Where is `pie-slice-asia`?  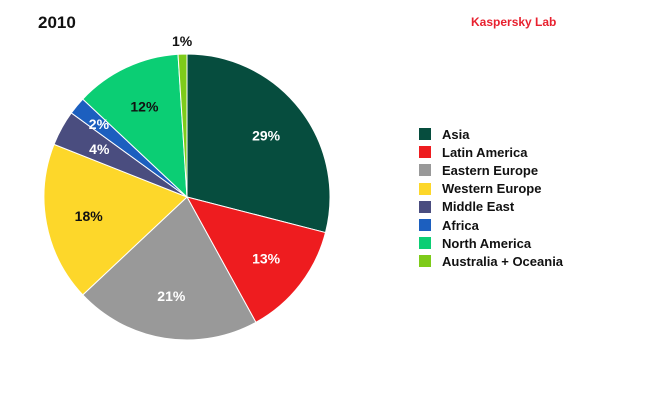
pie-slice-asia is located at coordinates (258, 143).